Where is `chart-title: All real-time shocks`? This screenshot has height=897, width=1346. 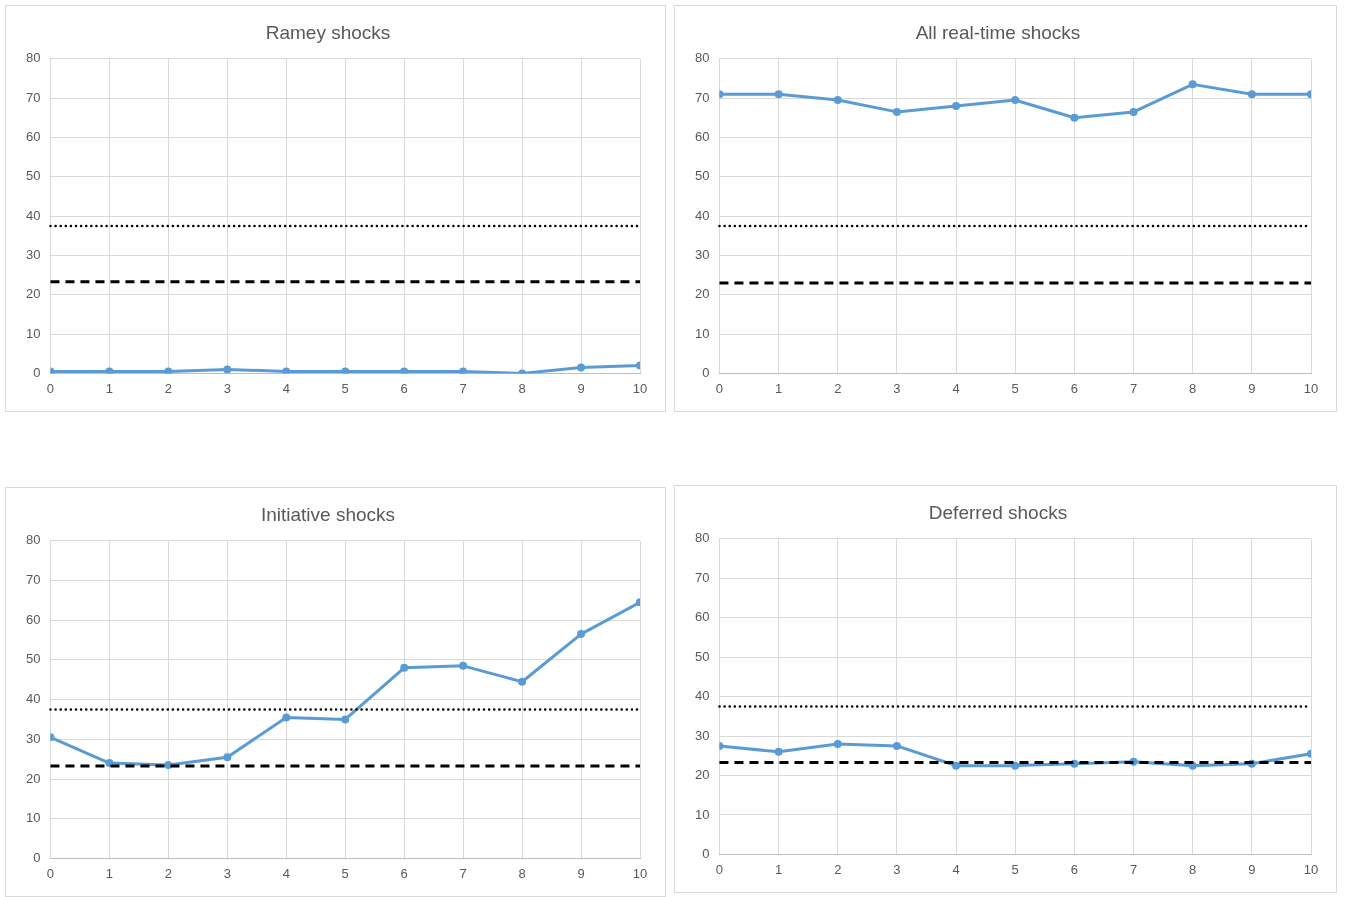 chart-title: All real-time shocks is located at coordinates (998, 32).